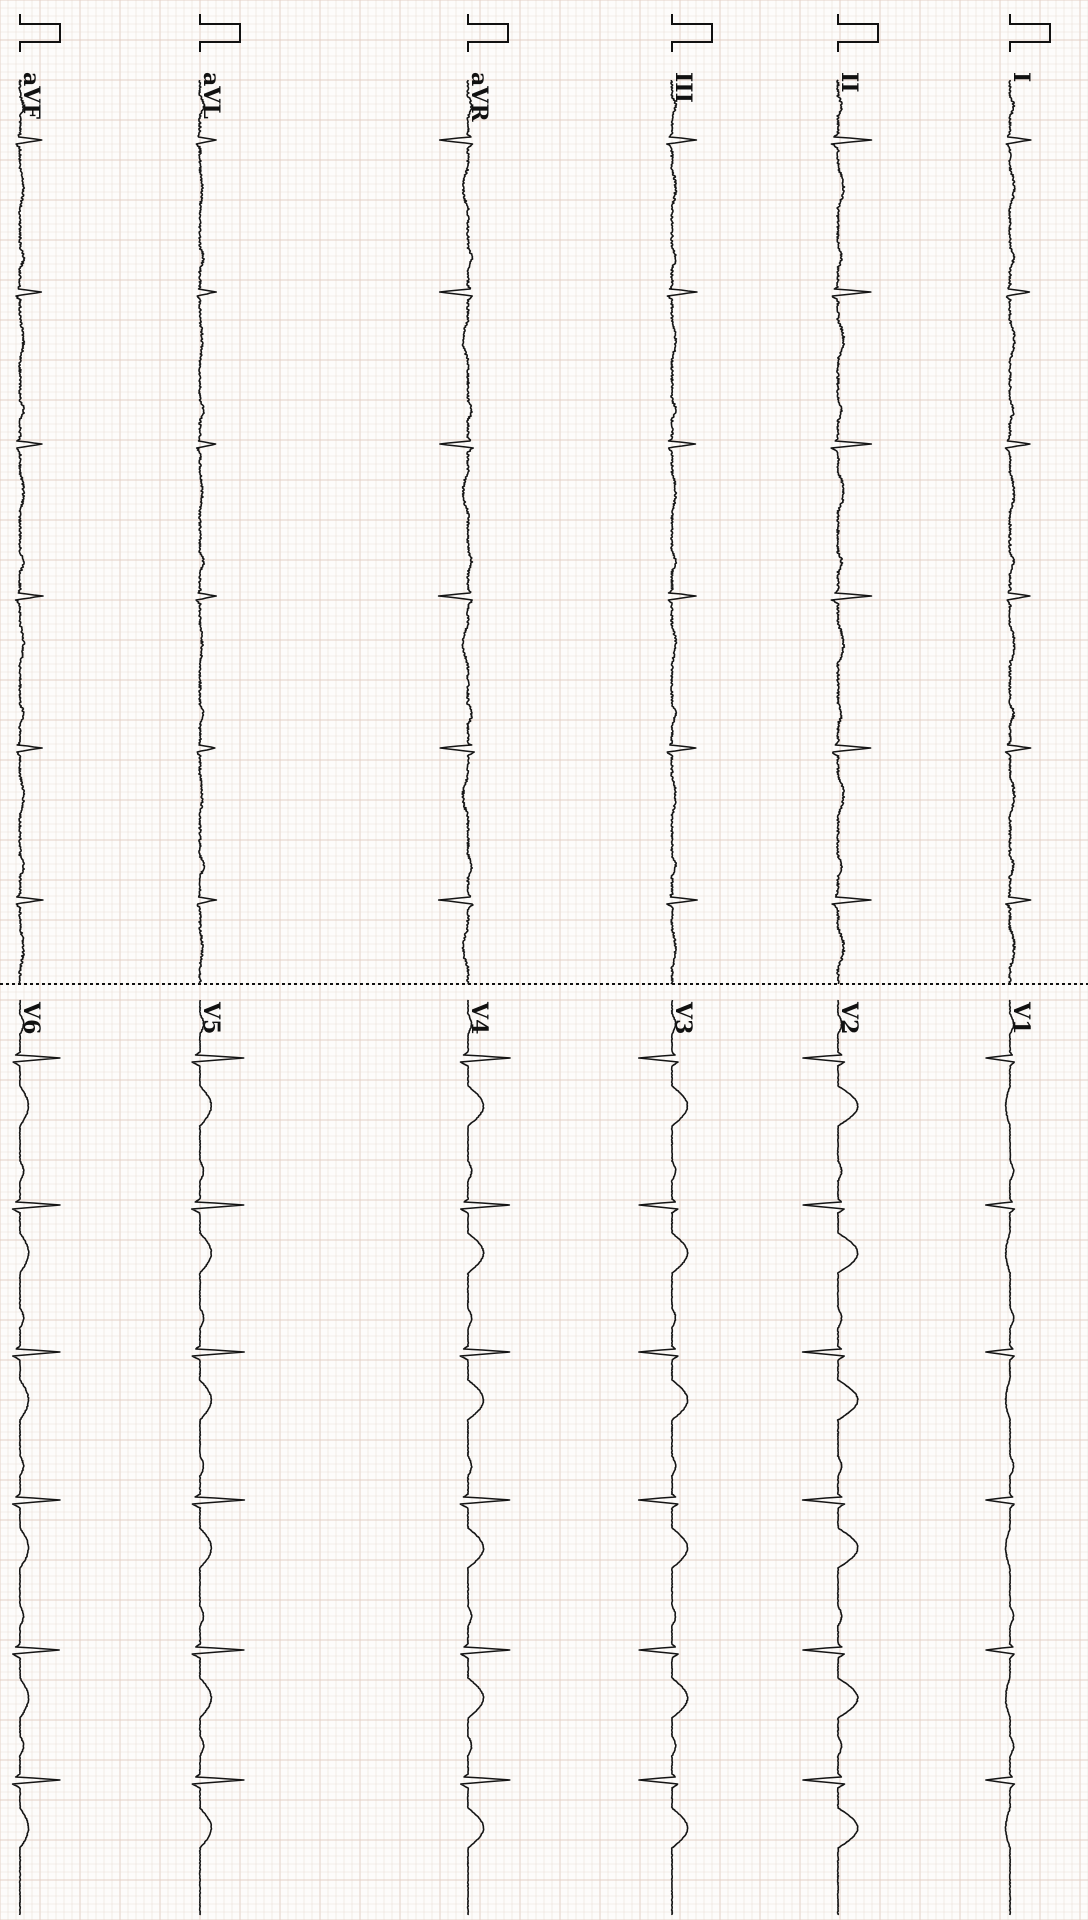 Image resolution: width=1088 pixels, height=1920 pixels. Describe the element at coordinates (211, 1017) in the screenshot. I see `lead-label-v5: V5` at that location.